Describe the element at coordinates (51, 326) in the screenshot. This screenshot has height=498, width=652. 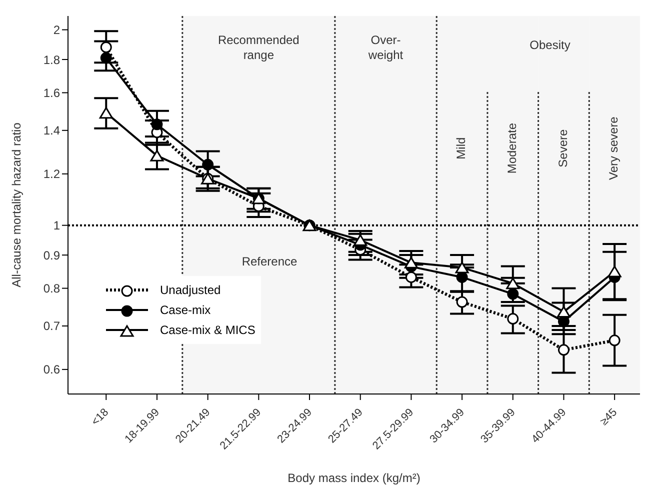
I see `y-tick-label: 0.7` at that location.